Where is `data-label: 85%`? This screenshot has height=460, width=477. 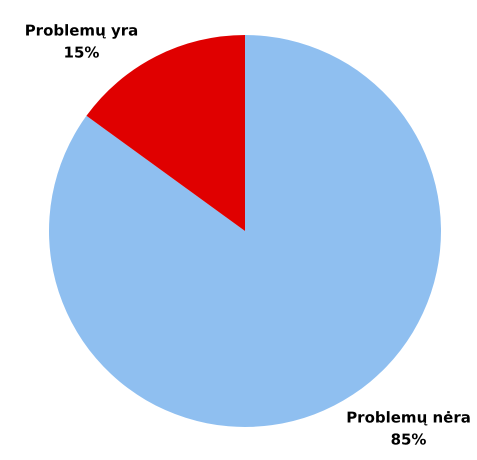 data-label: 85% is located at coordinates (408, 439).